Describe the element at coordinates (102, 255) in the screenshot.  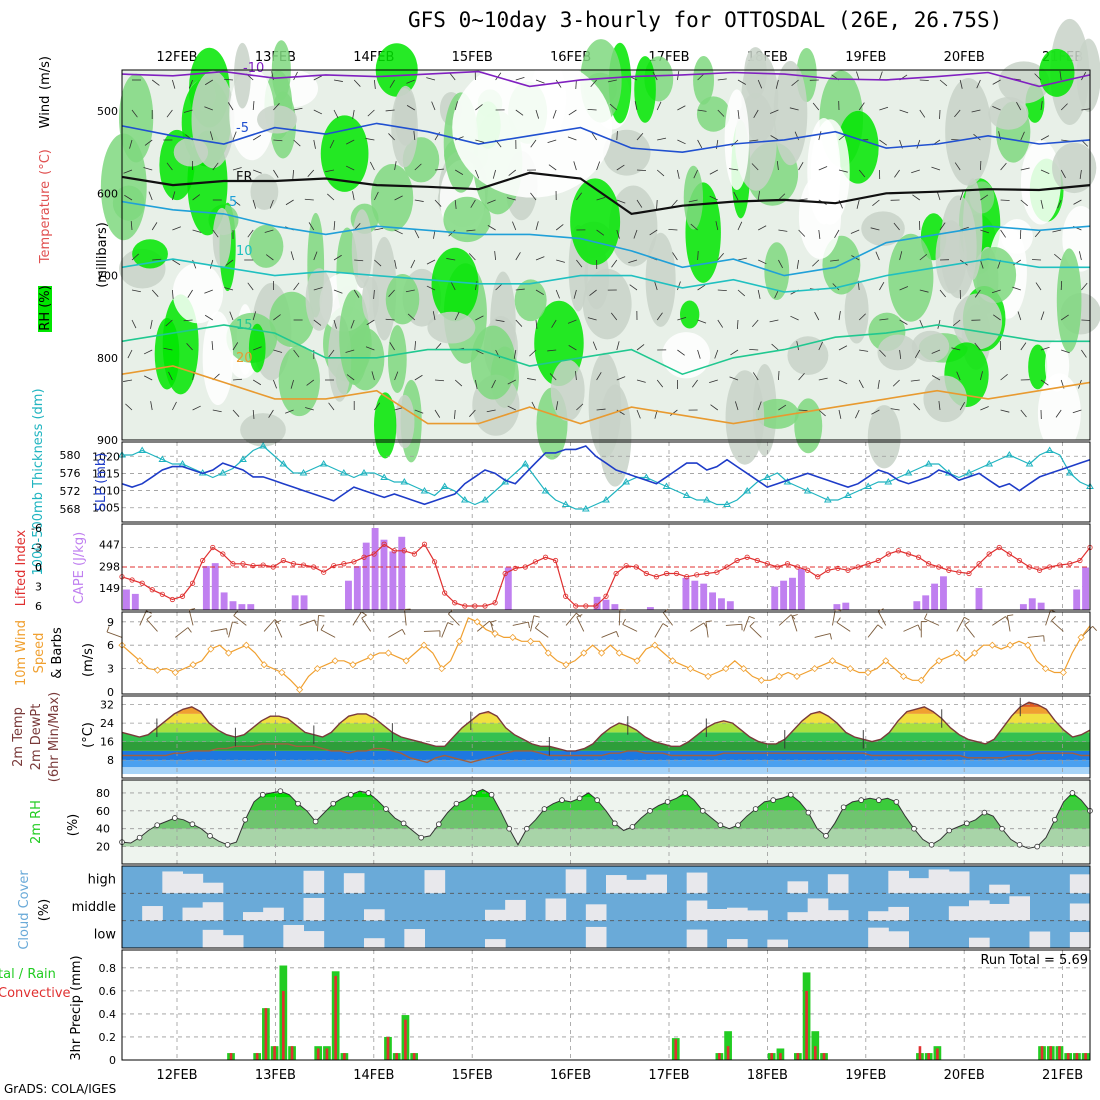
I see `pressure-axis-title: (millibars)` at that location.